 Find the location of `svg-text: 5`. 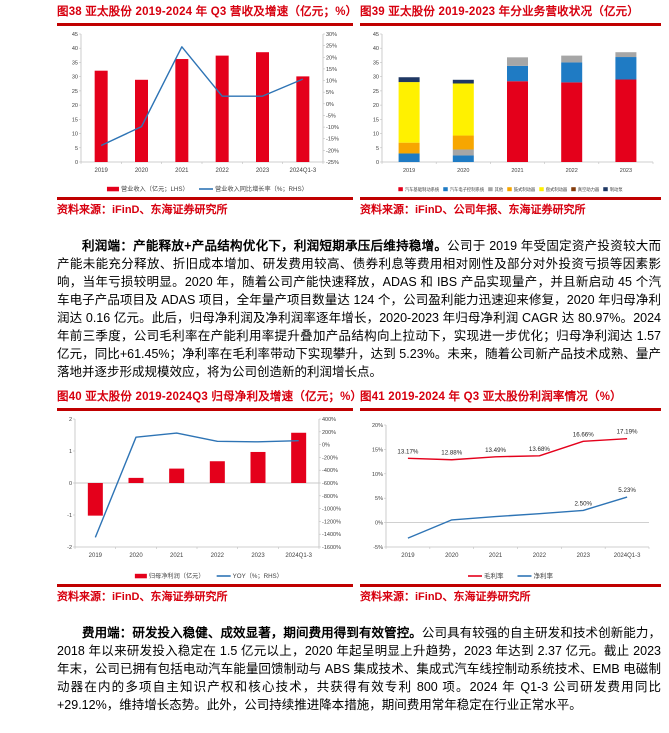

svg-text: 5 is located at coordinates (377, 149).